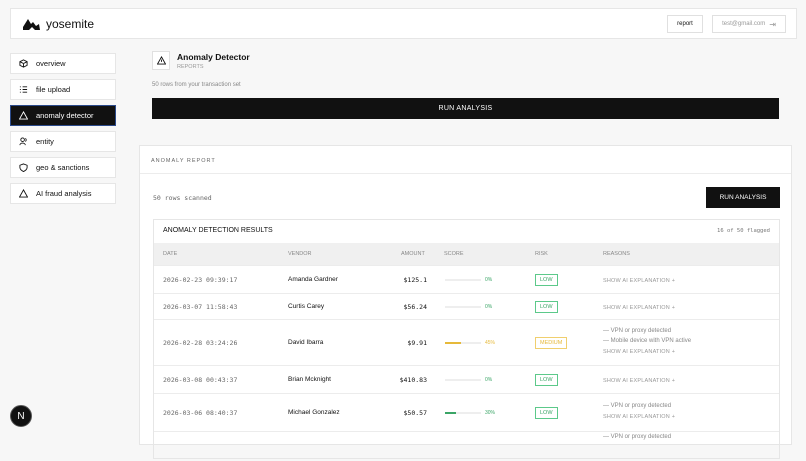  I want to click on sidebar-item-geo-sanctions: geo & sanctions, so click(63, 167).